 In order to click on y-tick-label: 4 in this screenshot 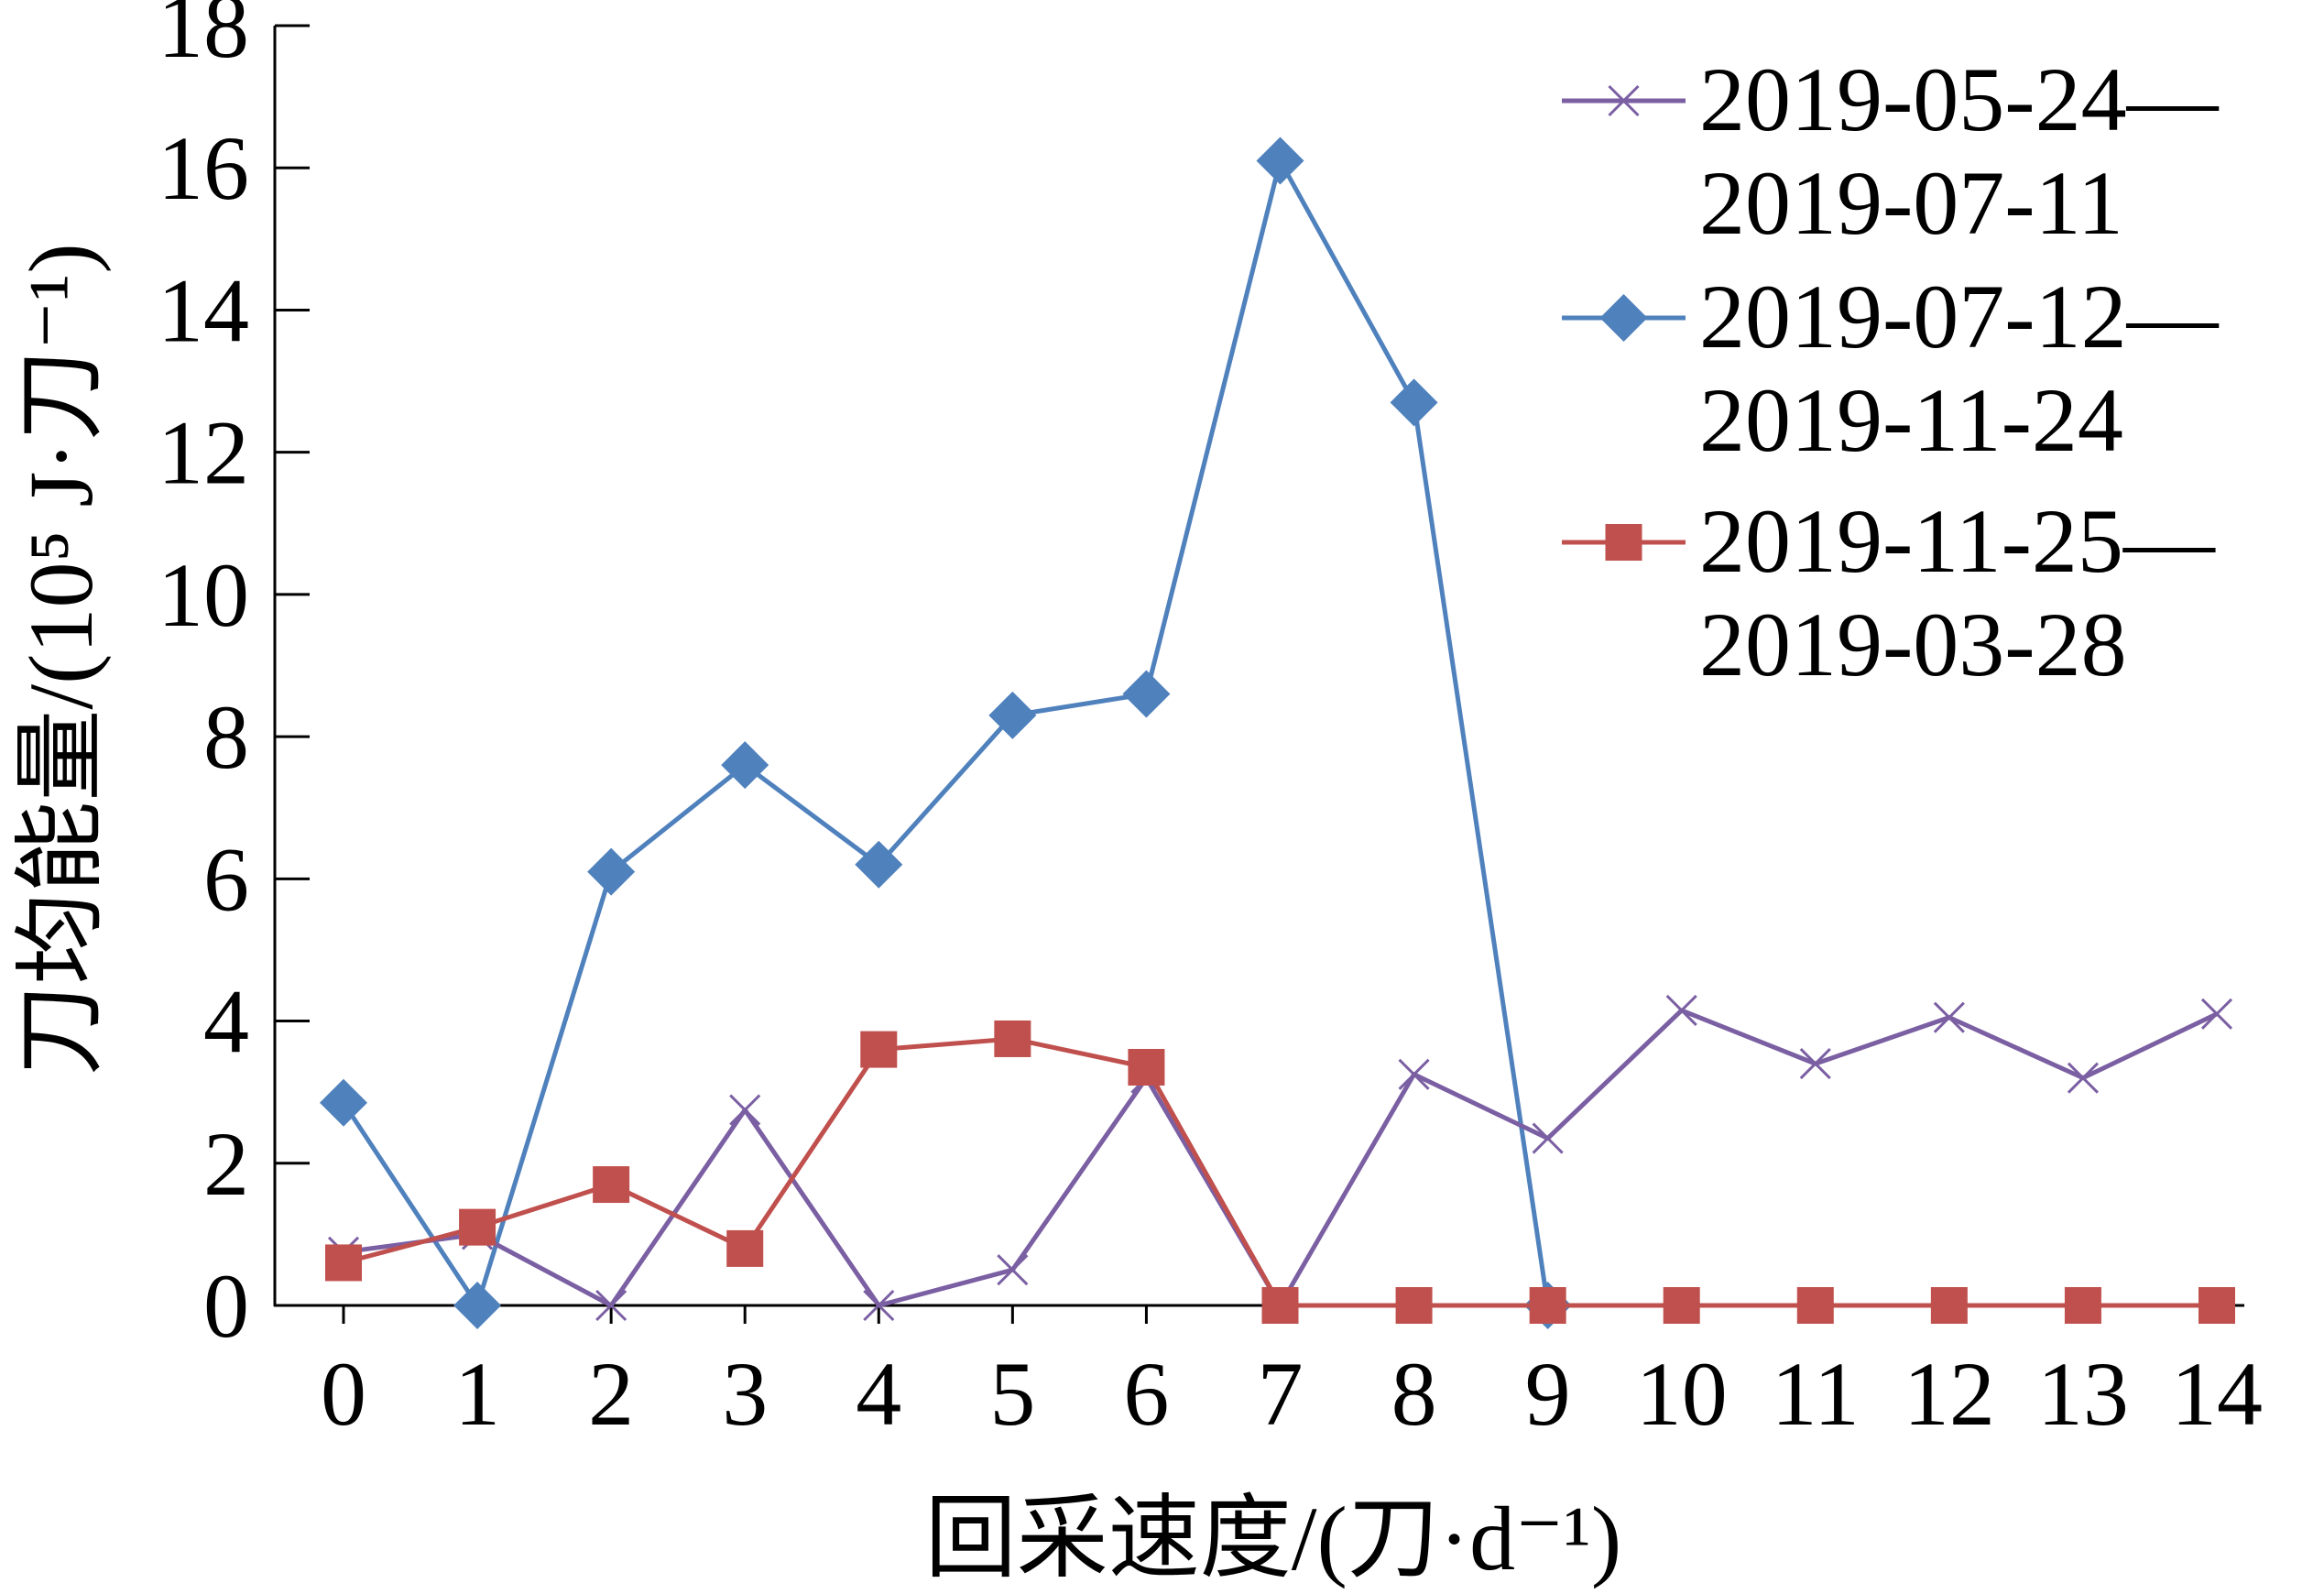, I will do `click(226, 1022)`.